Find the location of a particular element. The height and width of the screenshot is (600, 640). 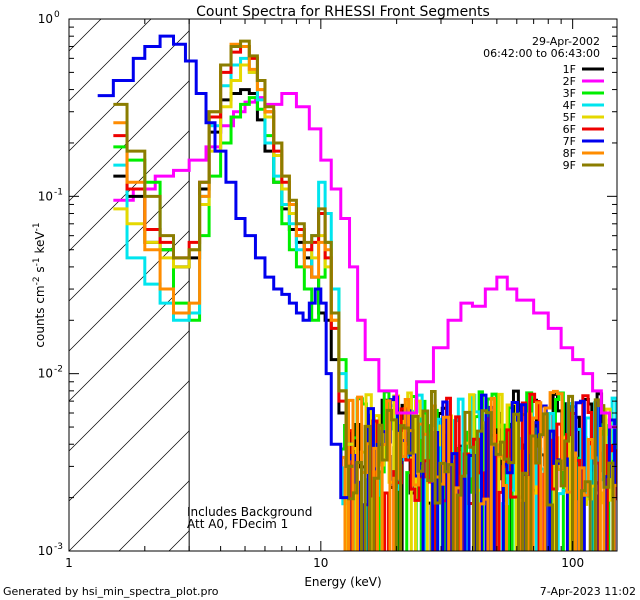

annotation-background: Includes Background is located at coordinates (249, 512).